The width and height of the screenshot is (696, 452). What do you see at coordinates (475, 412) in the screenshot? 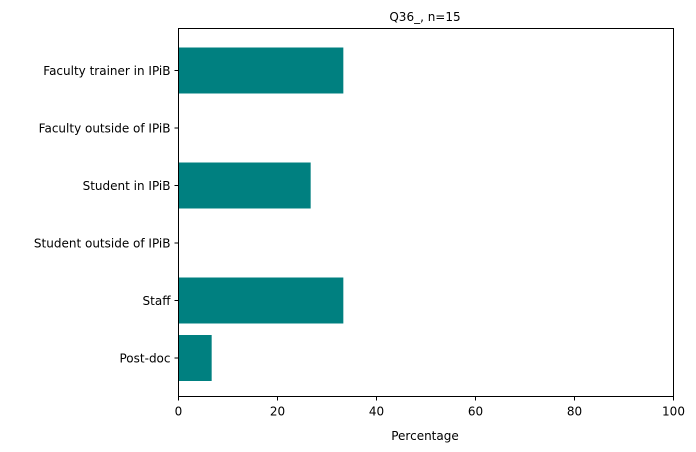
I see `x-tick-label: 60` at bounding box center [475, 412].